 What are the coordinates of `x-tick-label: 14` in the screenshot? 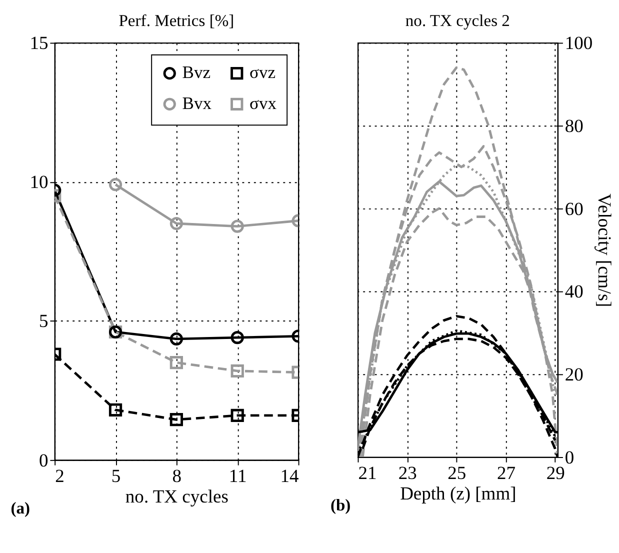 It's located at (289, 476).